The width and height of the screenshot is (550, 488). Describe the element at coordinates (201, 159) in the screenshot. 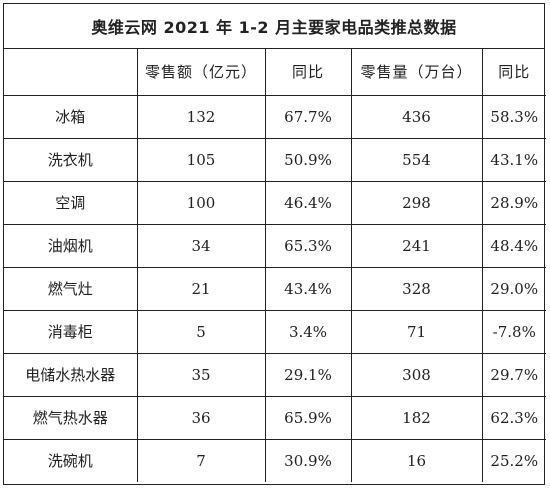

I see `sales-amount-cell: 105` at that location.